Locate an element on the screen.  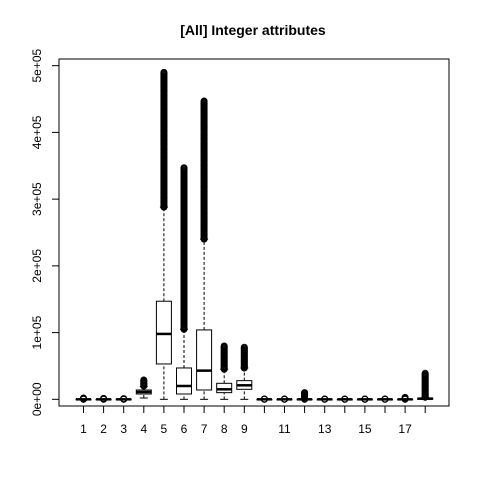
y-tick-label: 5e+05 is located at coordinates (37, 65).